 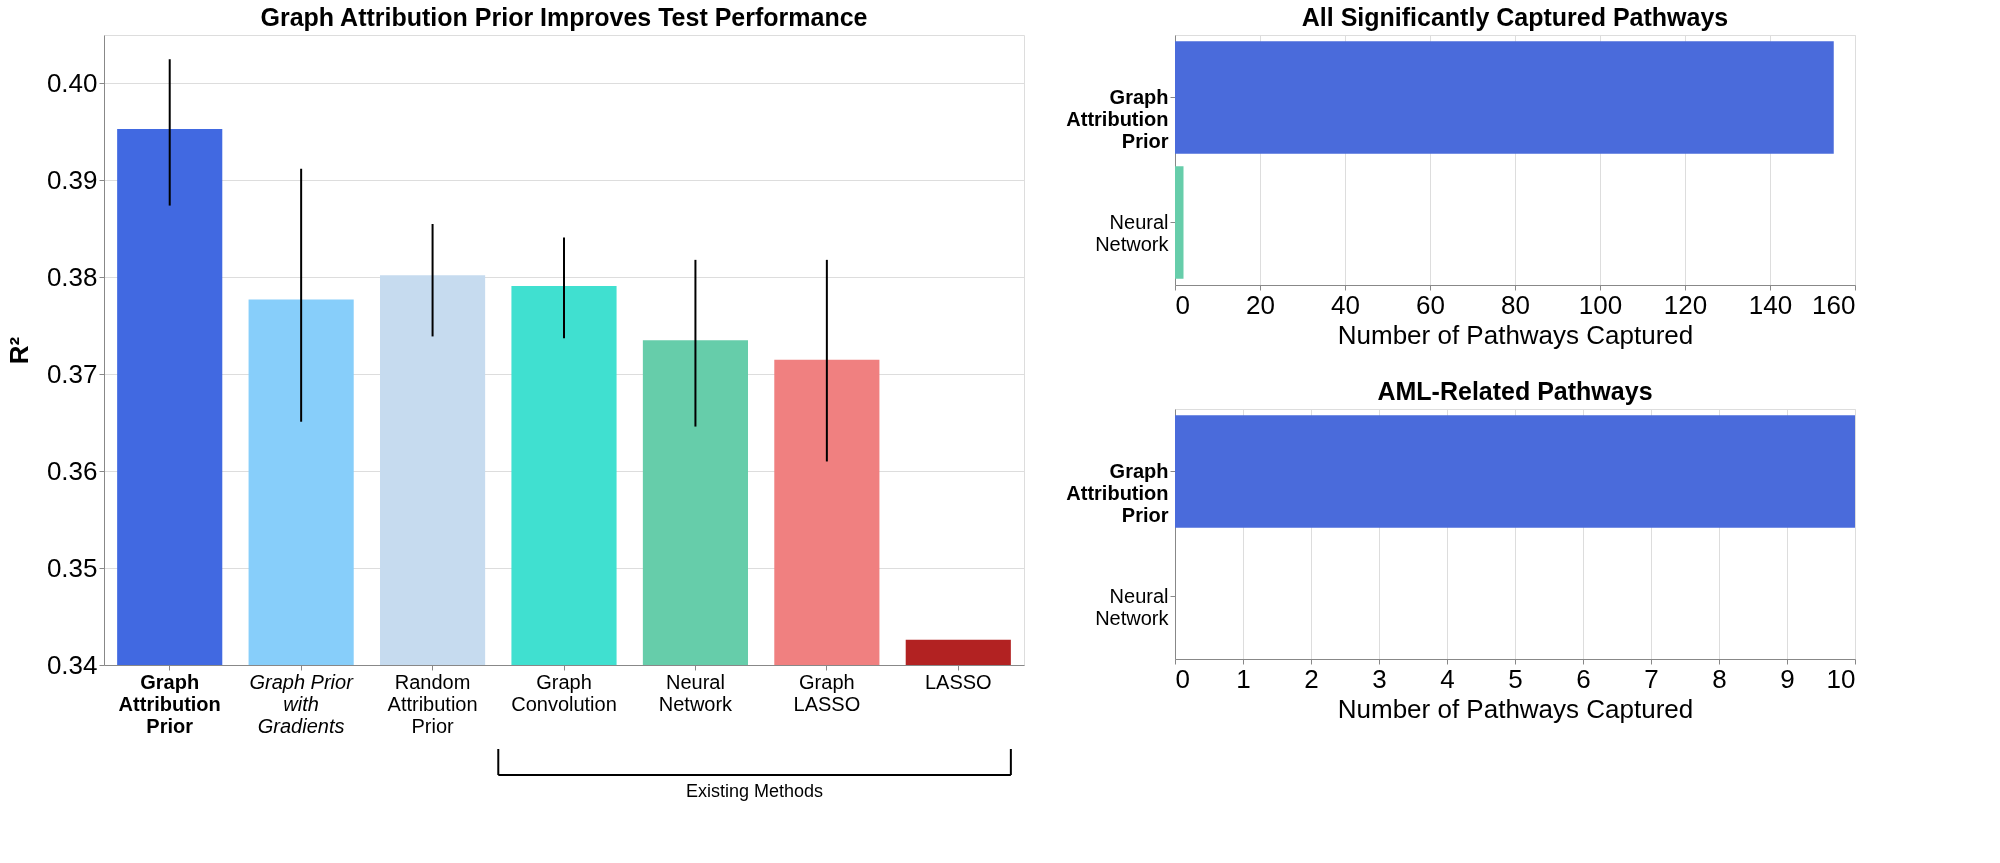 What do you see at coordinates (1685, 304) in the screenshot?
I see `x-tick-label: 120` at bounding box center [1685, 304].